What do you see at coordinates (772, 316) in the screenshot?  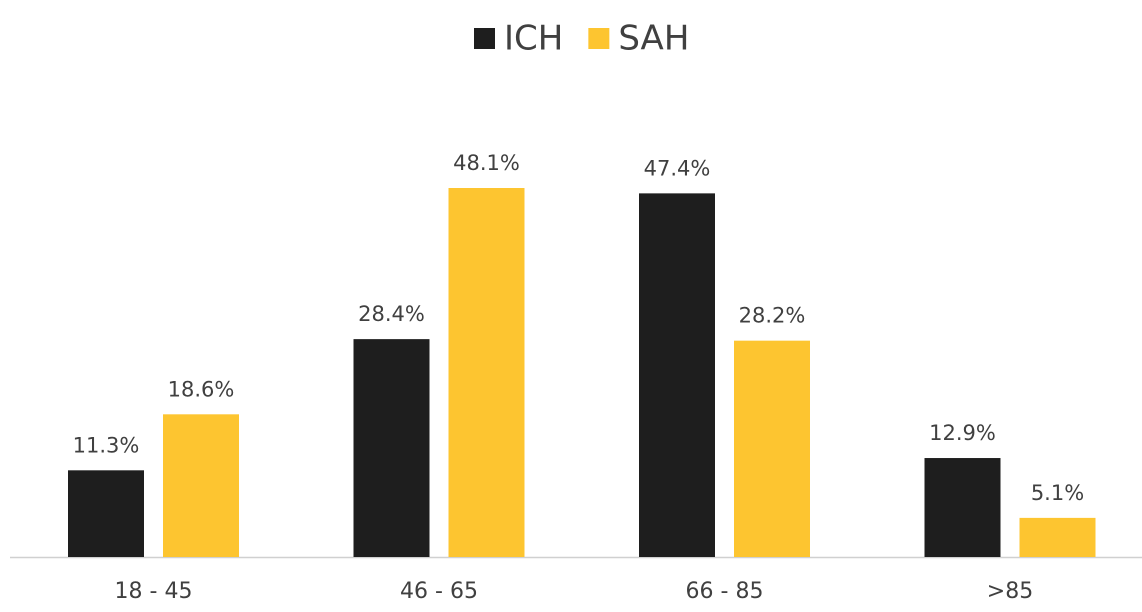 I see `data-label: 28.2%` at bounding box center [772, 316].